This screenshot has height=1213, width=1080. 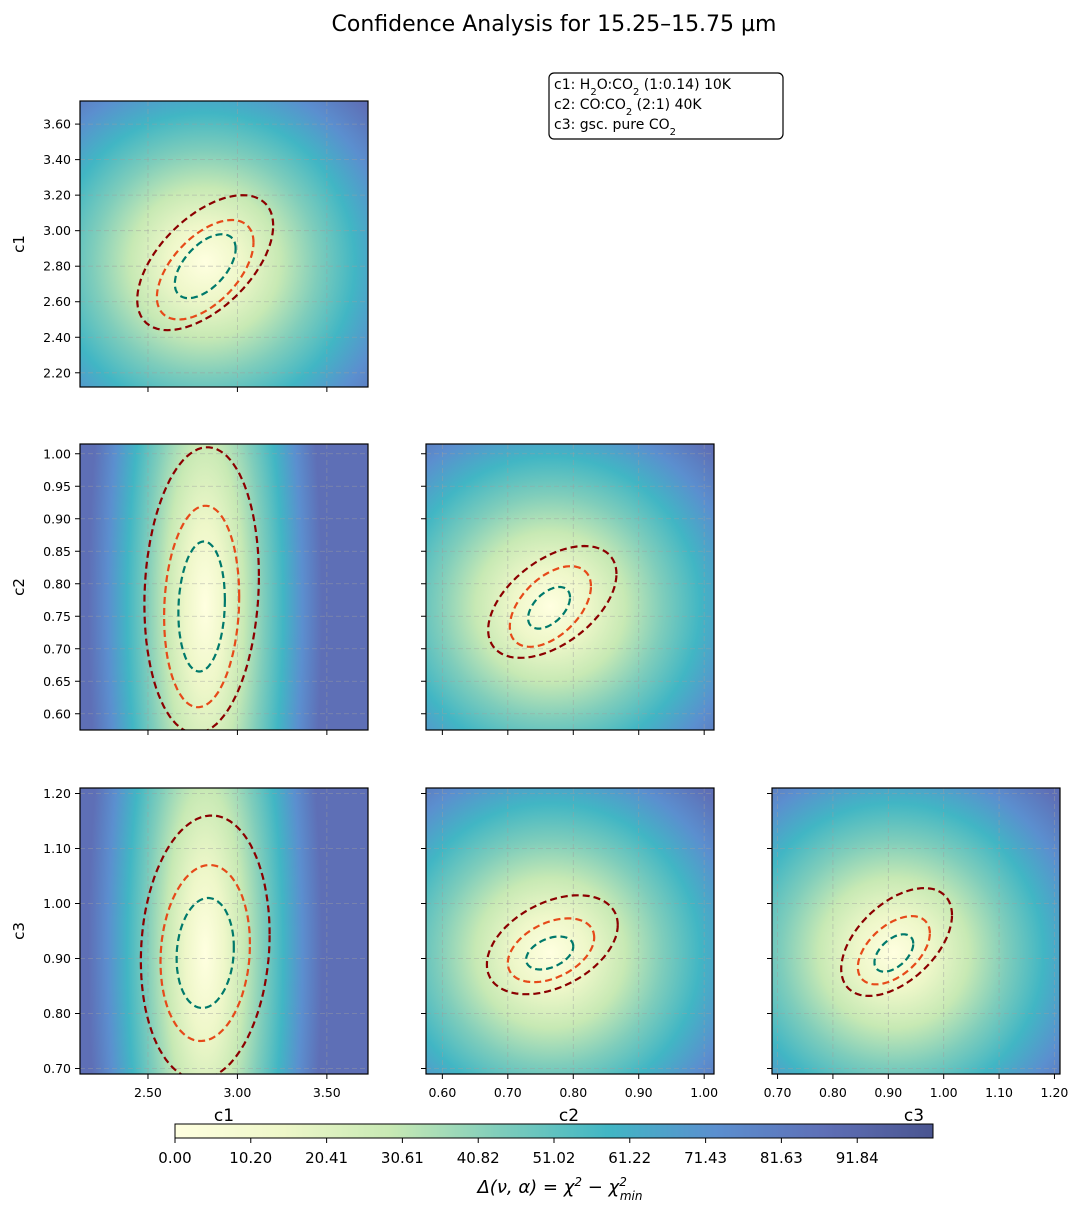 What do you see at coordinates (57, 266) in the screenshot?
I see `y-tick-label: 2.80` at bounding box center [57, 266].